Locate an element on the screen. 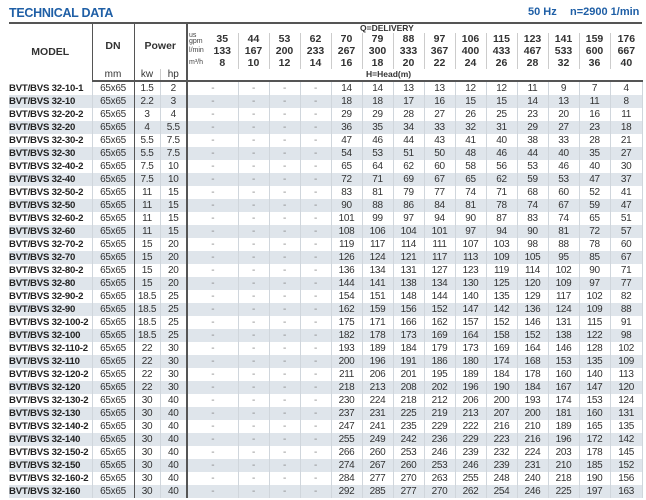 This screenshot has height=500, width=646. head-value-cell: 72 is located at coordinates (595, 231).